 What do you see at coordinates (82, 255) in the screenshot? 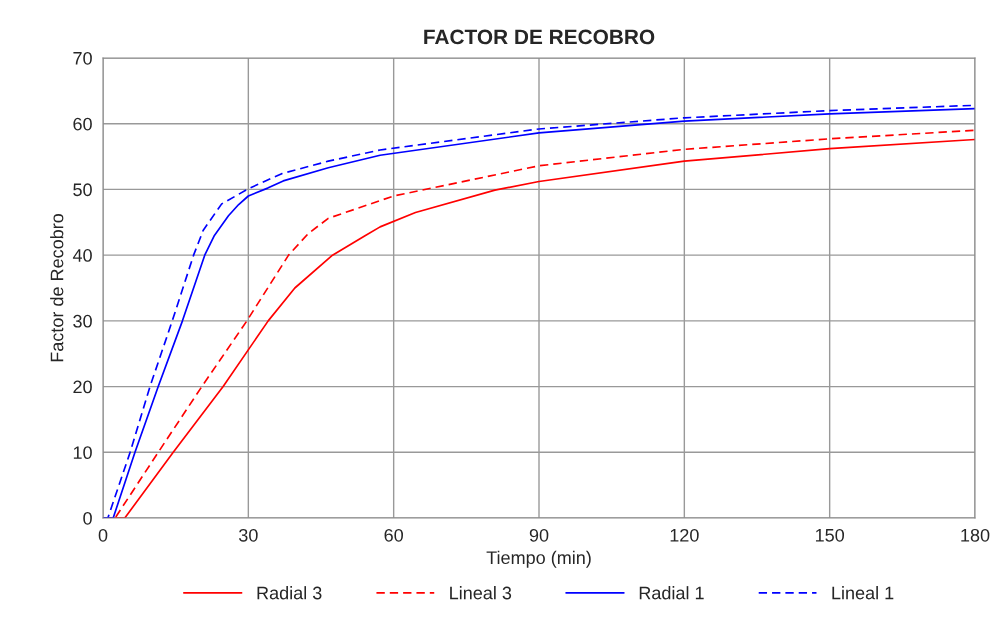
I see `y-tick-label: 40` at bounding box center [82, 255].